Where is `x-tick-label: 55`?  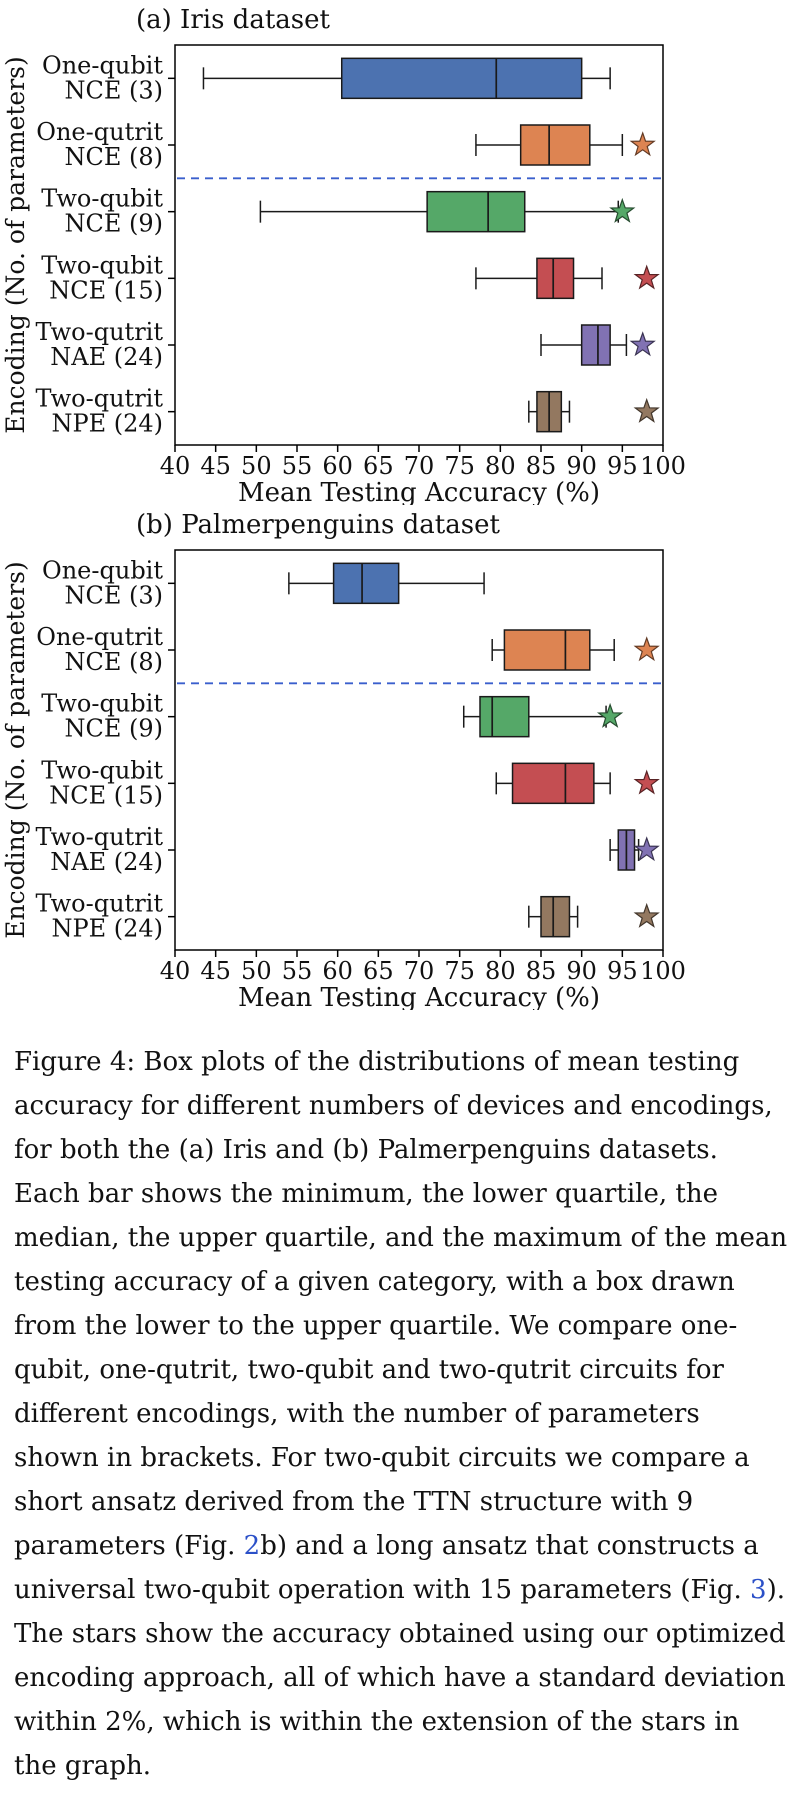 x-tick-label: 55 is located at coordinates (297, 466).